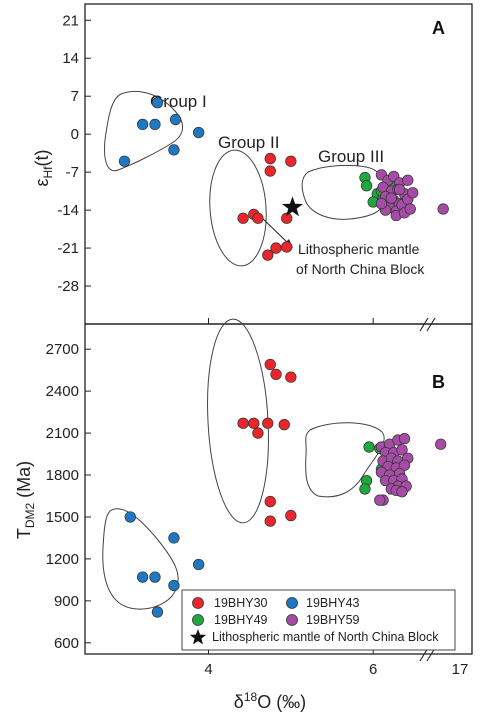 The width and height of the screenshot is (484, 718). Describe the element at coordinates (333, 603) in the screenshot. I see `legend-label-19bhy43: 19BHY43` at that location.